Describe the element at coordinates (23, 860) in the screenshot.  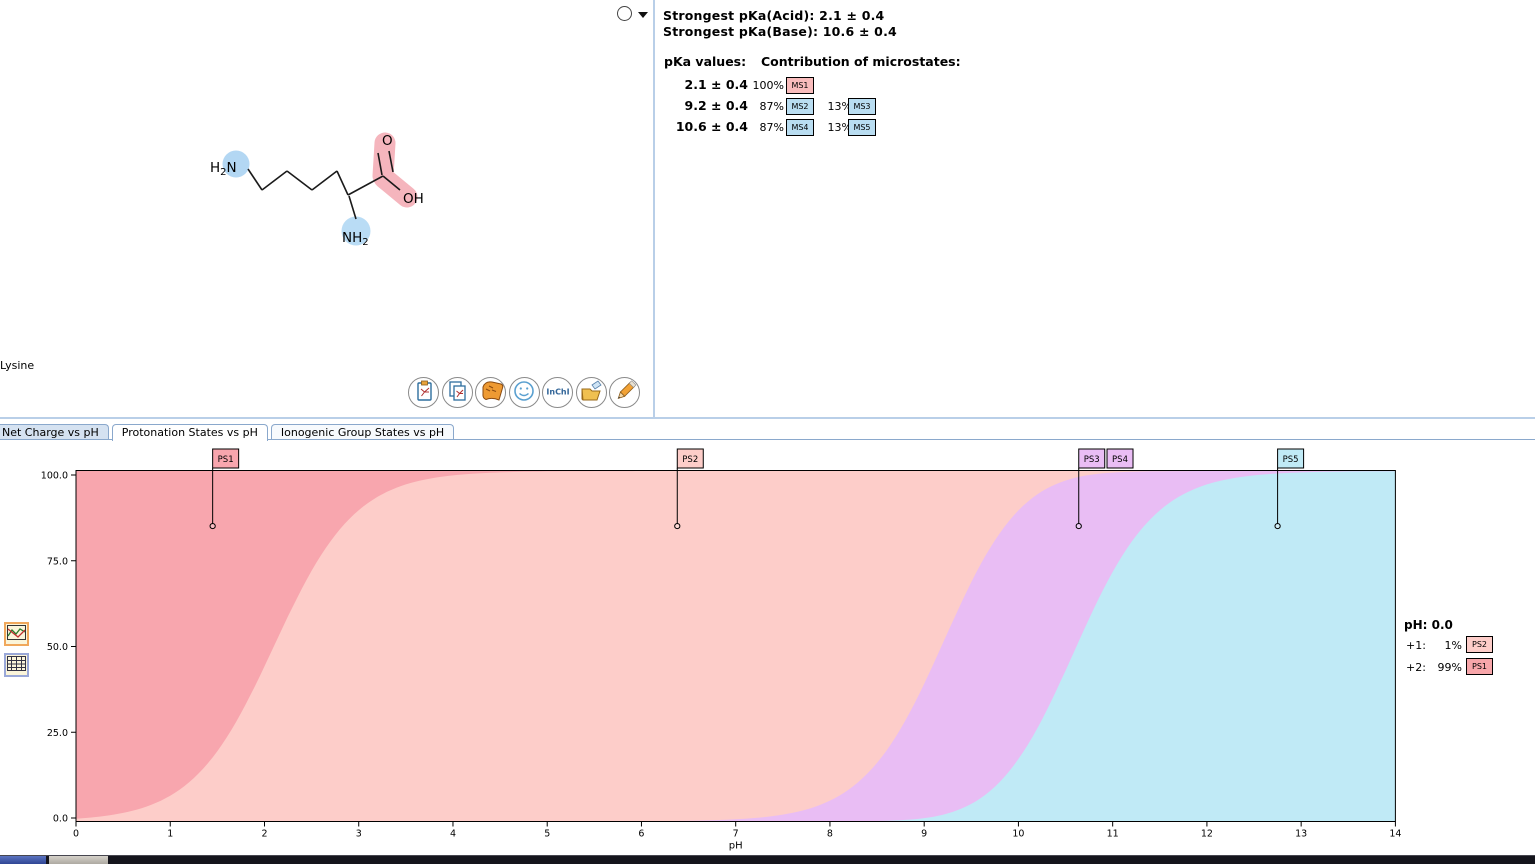
I see `taskbar-start-button` at that location.